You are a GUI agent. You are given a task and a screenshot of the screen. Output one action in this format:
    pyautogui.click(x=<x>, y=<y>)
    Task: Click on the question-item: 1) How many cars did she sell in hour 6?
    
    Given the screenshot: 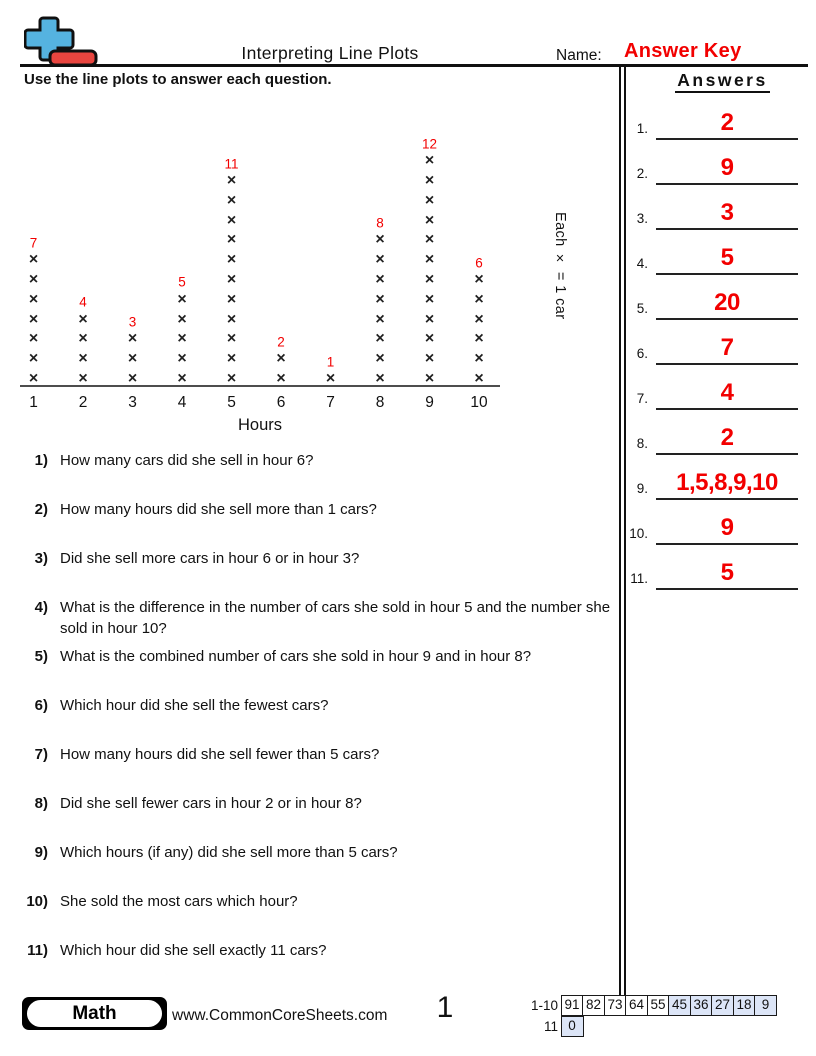 What is the action you would take?
    pyautogui.click(x=316, y=460)
    